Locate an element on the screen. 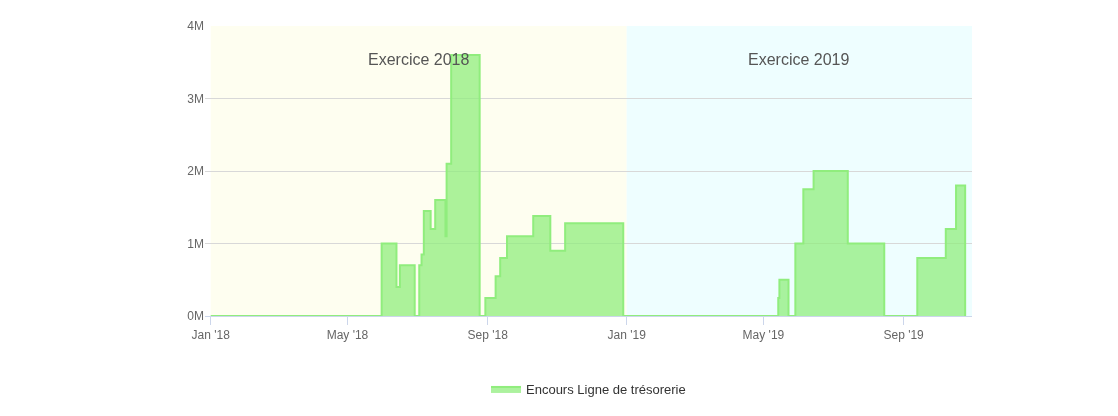 The height and width of the screenshot is (416, 1118). x-tick-label: May '19 is located at coordinates (763, 335).